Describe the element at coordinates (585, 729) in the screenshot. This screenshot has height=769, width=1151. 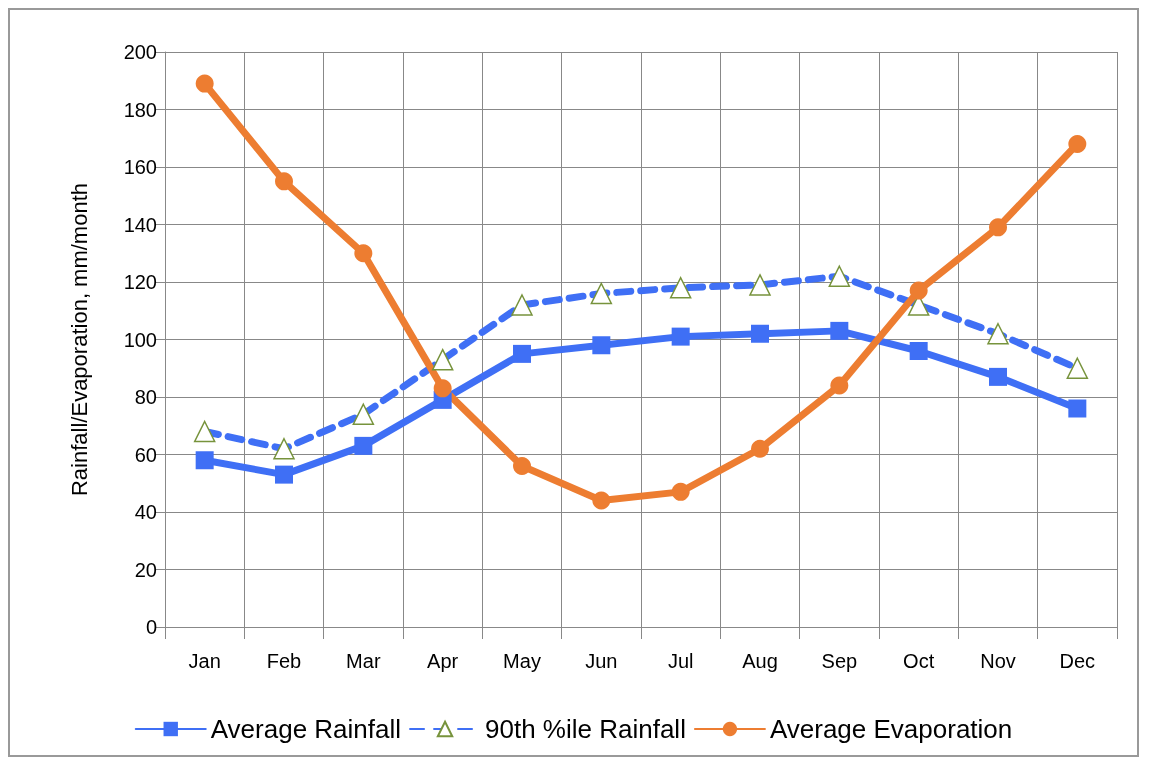
I see `legend-label: 90th %ile Rainfall` at that location.